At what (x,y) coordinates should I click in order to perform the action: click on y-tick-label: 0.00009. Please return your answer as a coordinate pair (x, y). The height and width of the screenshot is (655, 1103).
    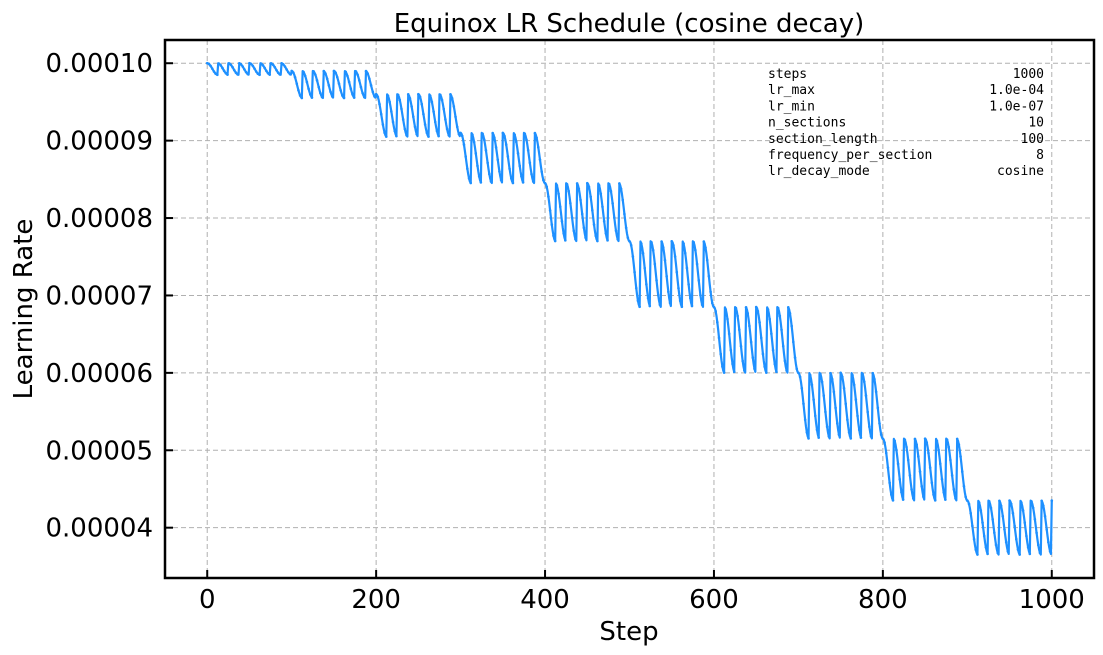
    Looking at the image, I should click on (99, 142).